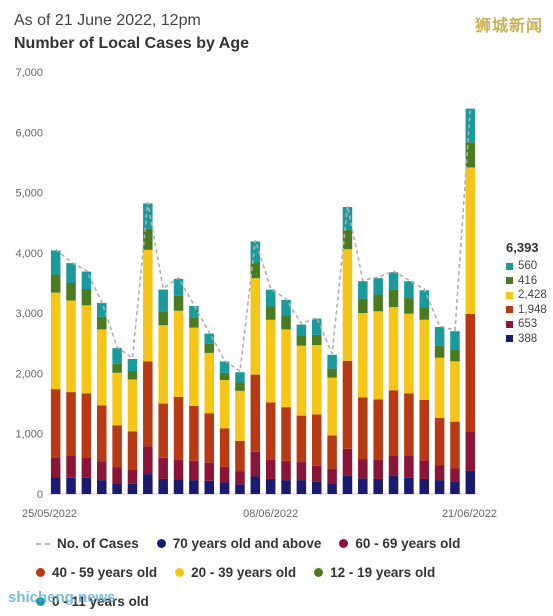  I want to click on latest-day-breakdown: 6,393 560 416 2,428 1,948 653 388, so click(528, 293).